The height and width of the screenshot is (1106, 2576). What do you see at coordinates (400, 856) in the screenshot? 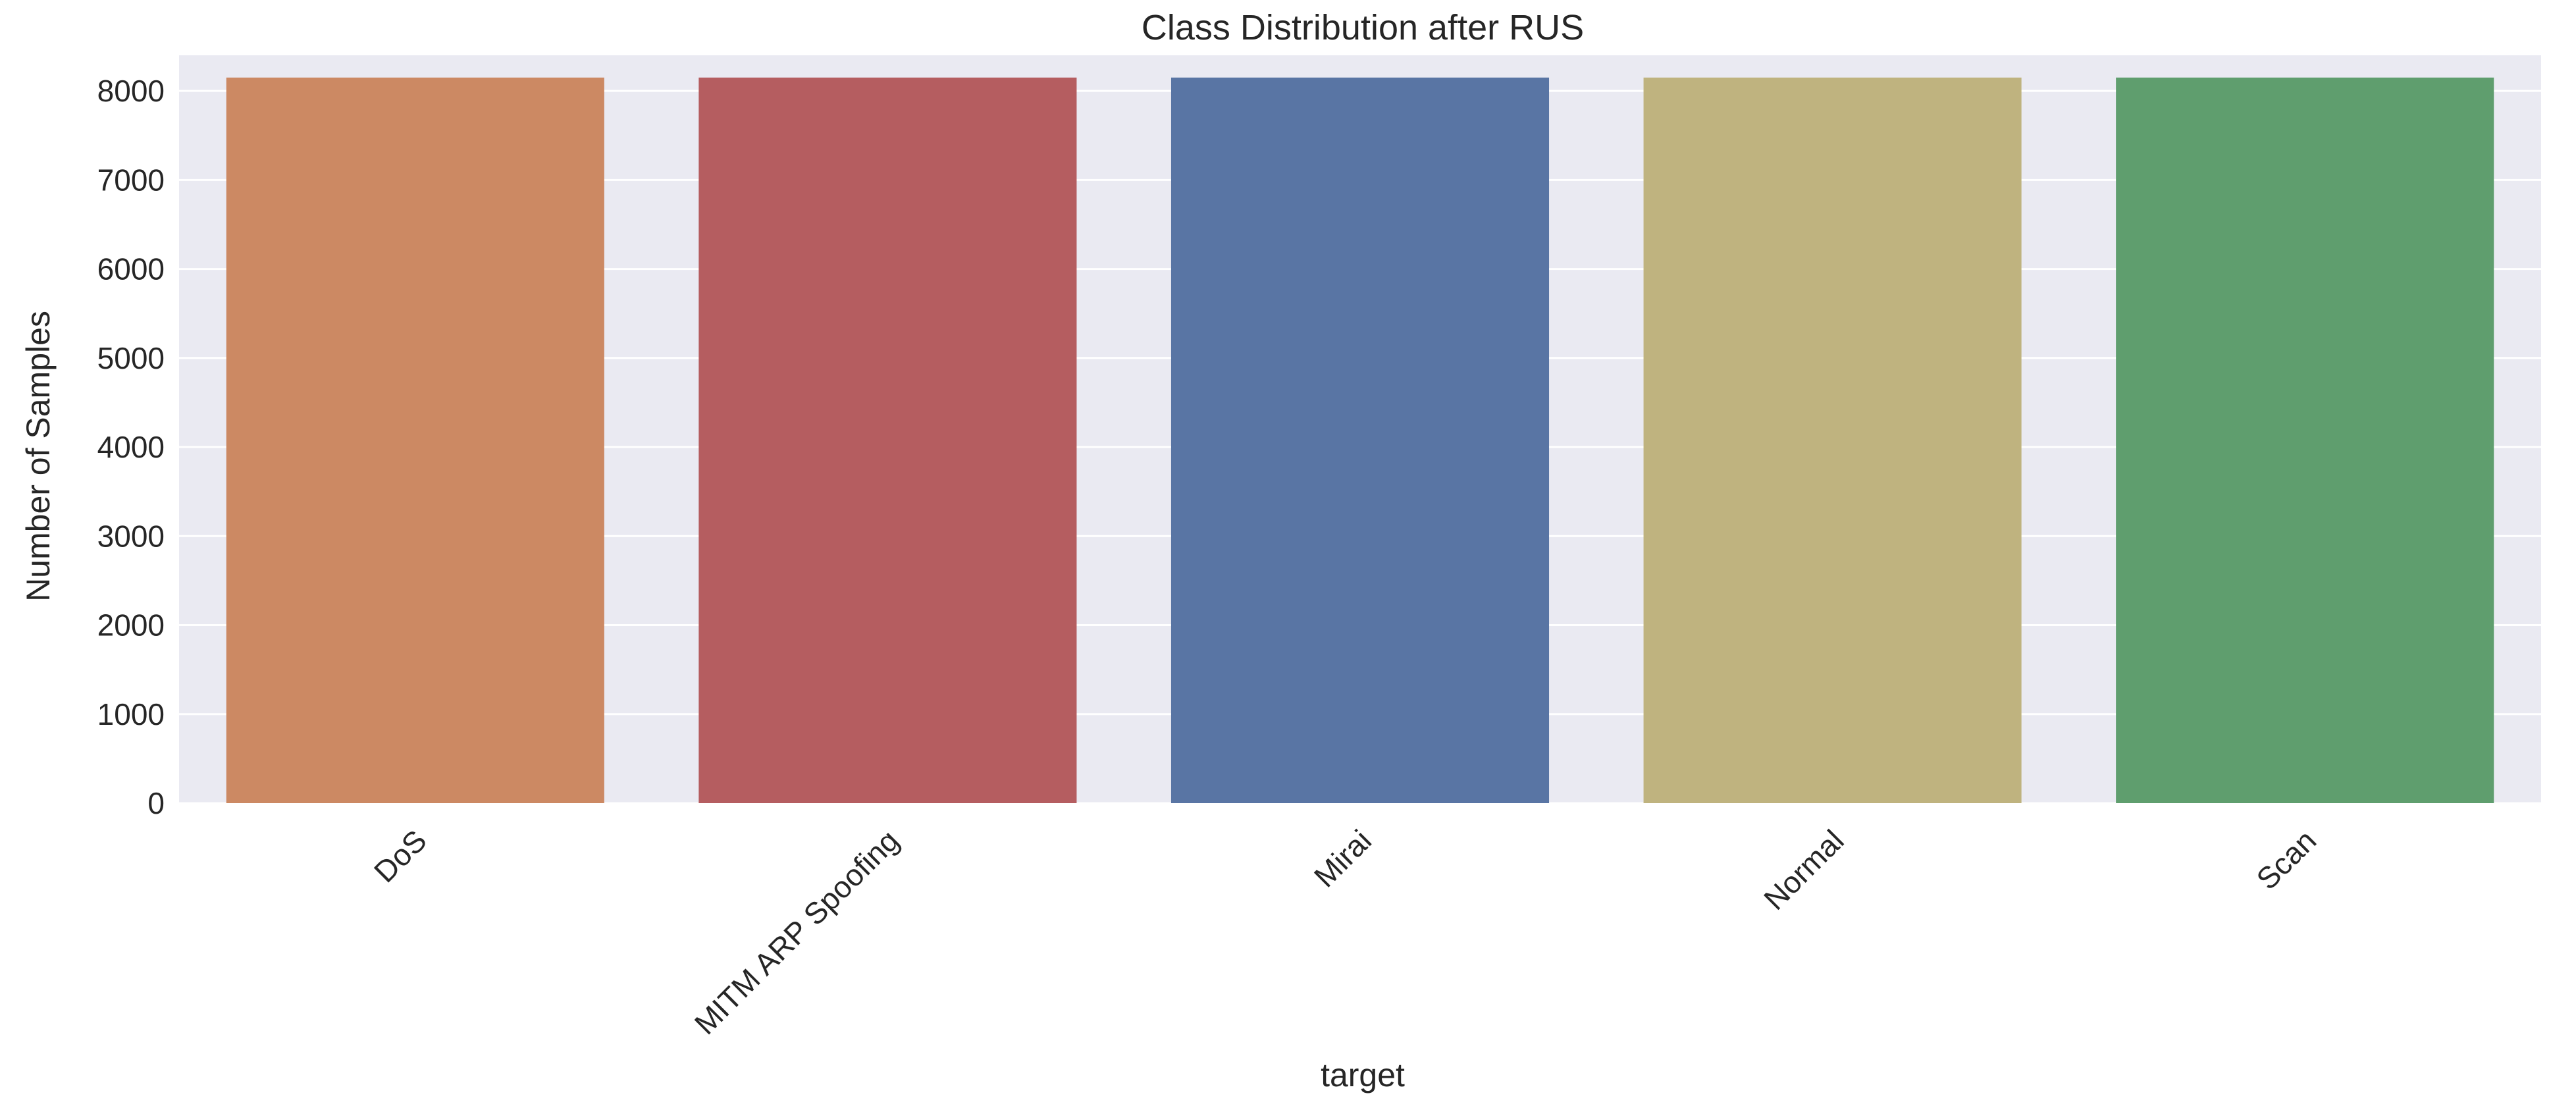
I see `x-tick-label: DoS` at bounding box center [400, 856].